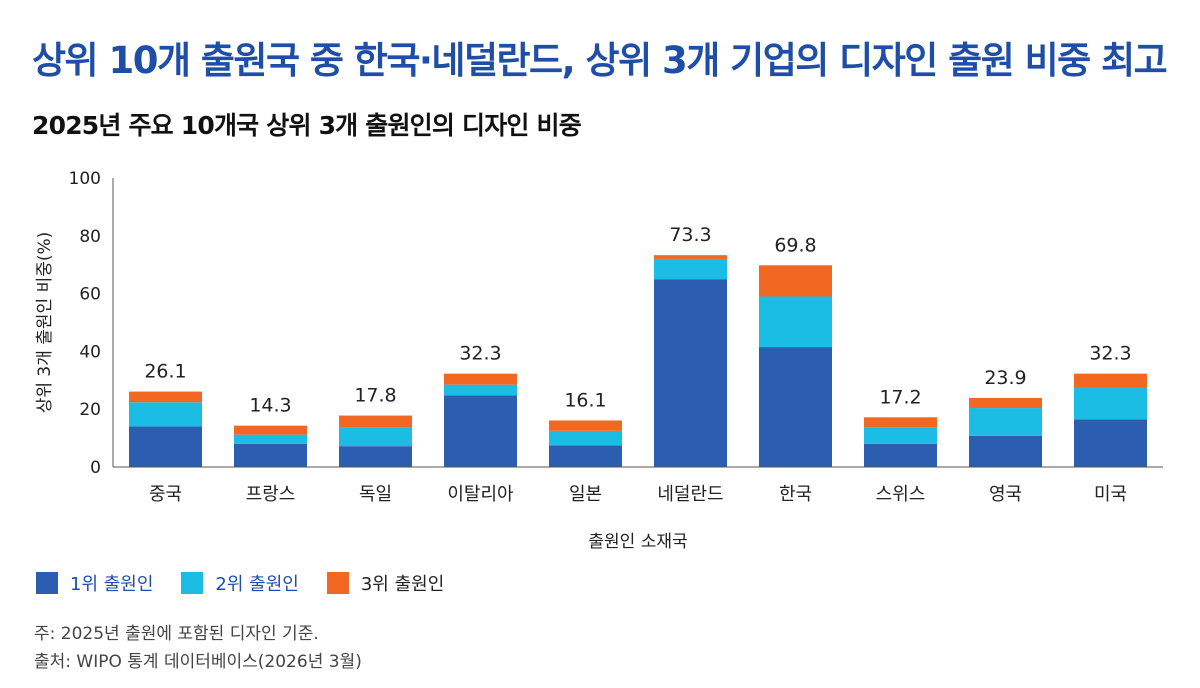 This screenshot has height=688, width=1200. I want to click on legend-item-1st: 1위 출원인, so click(94, 583).